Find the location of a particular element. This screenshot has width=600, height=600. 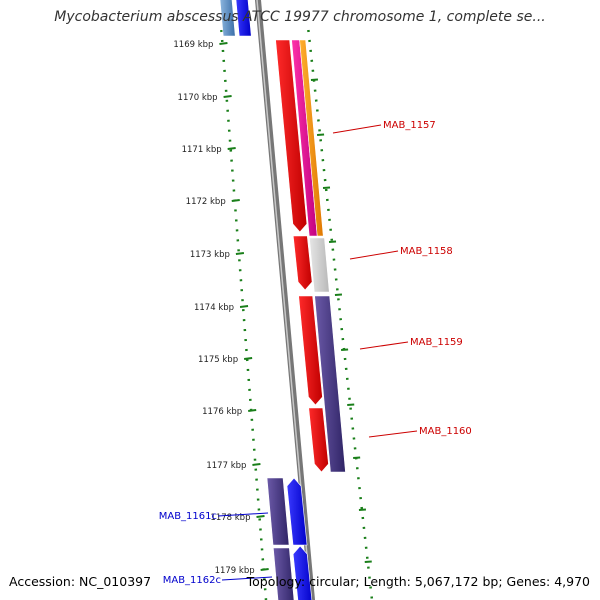

feature-block-mab1162c-cds is located at coordinates (302, 572).